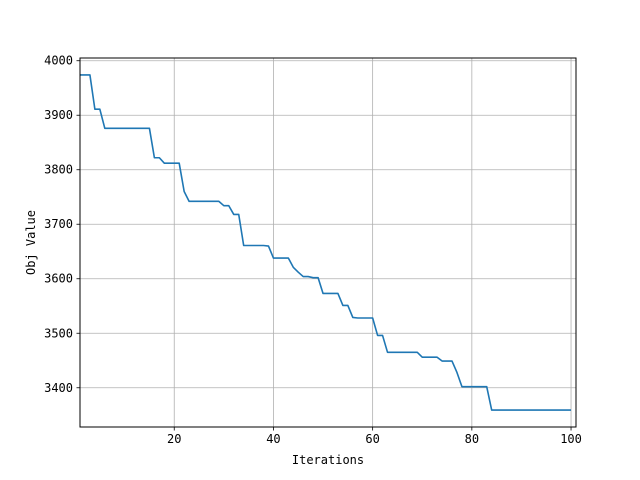 The width and height of the screenshot is (640, 480). Describe the element at coordinates (273, 439) in the screenshot. I see `x-tick-label: 40` at that location.